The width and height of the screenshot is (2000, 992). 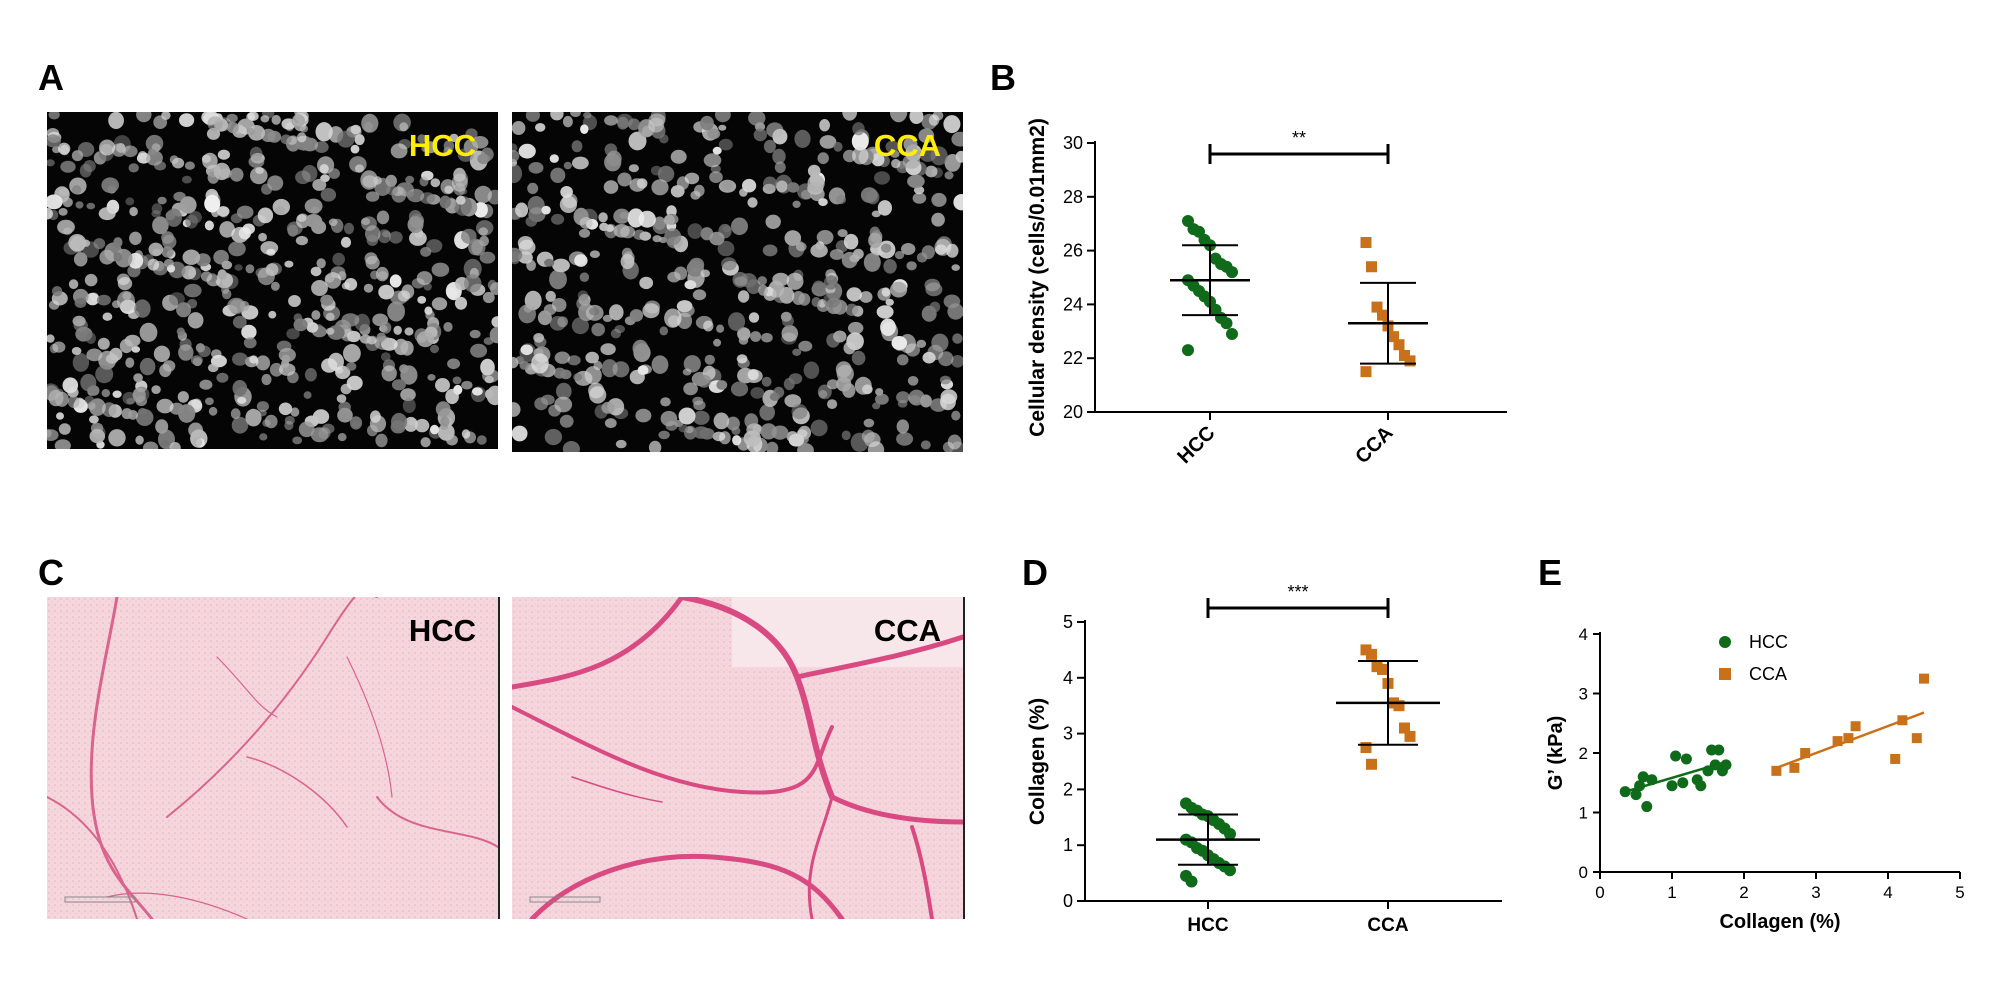 I want to click on y-tick-label: 22, so click(x=1073, y=358).